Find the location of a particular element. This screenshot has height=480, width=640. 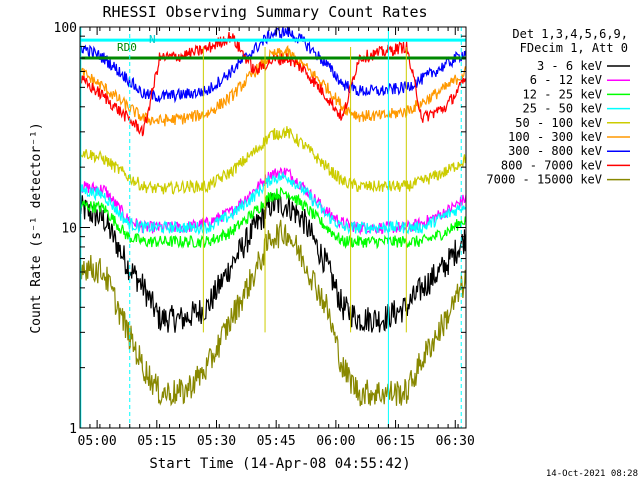

legend-label: 300 - 800 keV is located at coordinates (555, 151).